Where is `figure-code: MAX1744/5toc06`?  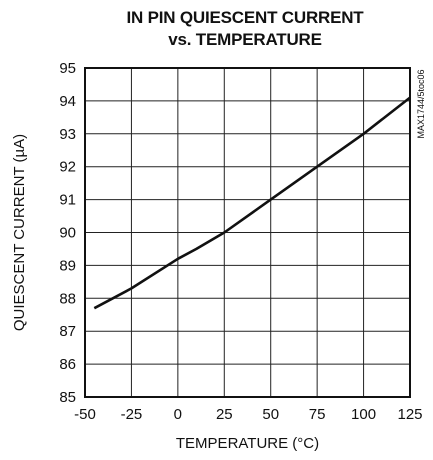 figure-code: MAX1744/5toc06 is located at coordinates (421, 103).